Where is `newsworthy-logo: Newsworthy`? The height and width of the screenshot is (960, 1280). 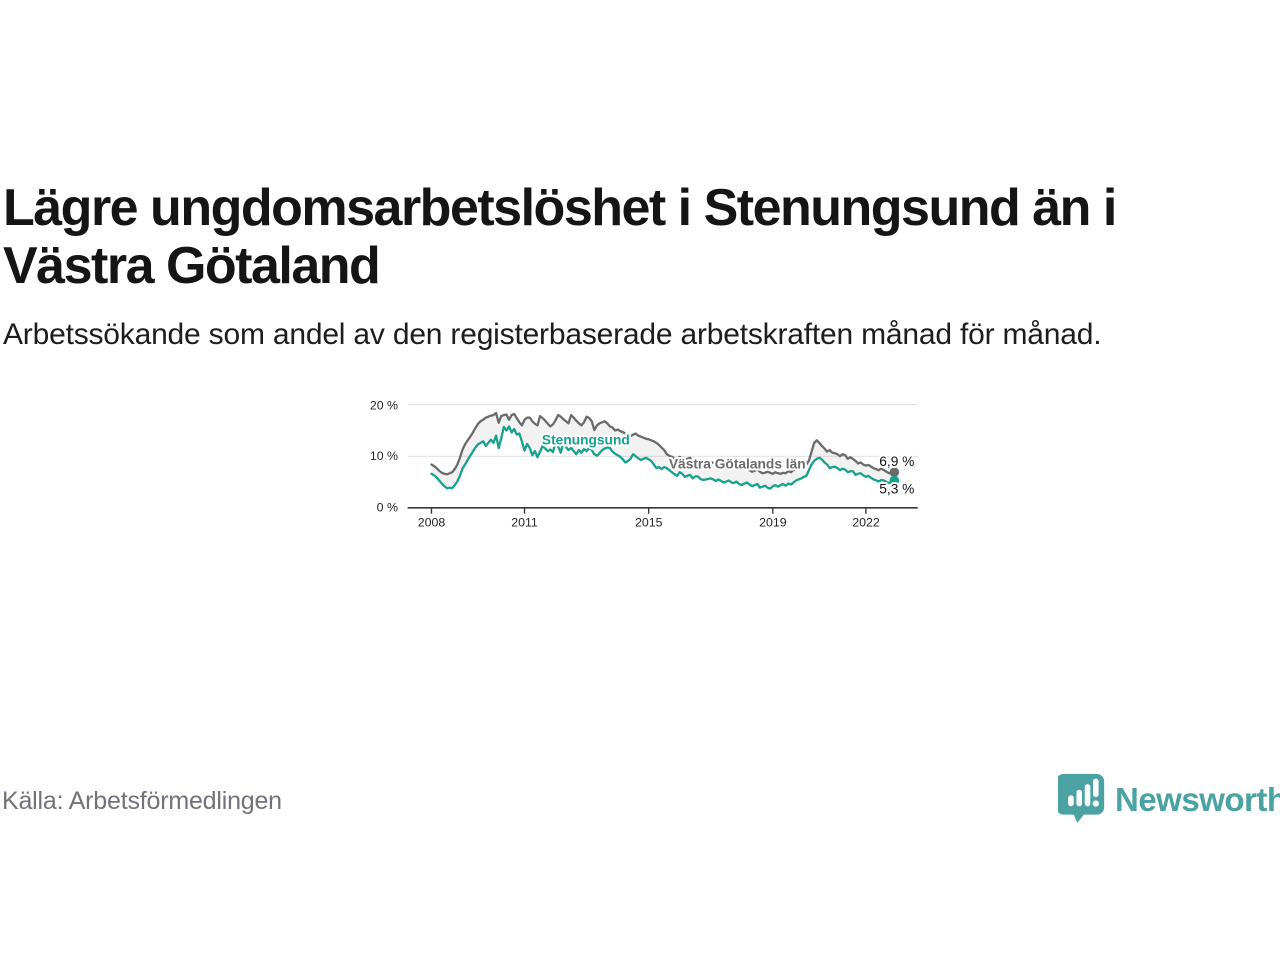
newsworthy-logo: Newsworthy is located at coordinates (1168, 800).